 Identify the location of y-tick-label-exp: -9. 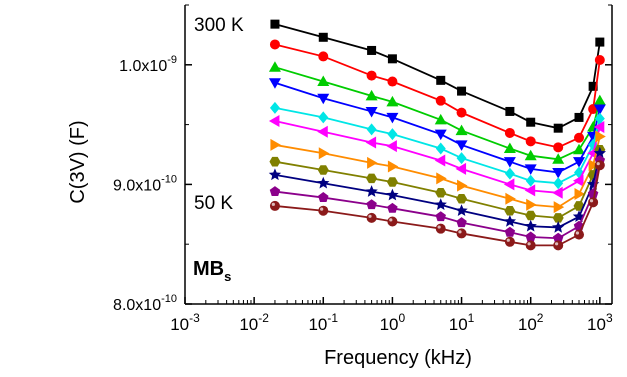
(172, 60).